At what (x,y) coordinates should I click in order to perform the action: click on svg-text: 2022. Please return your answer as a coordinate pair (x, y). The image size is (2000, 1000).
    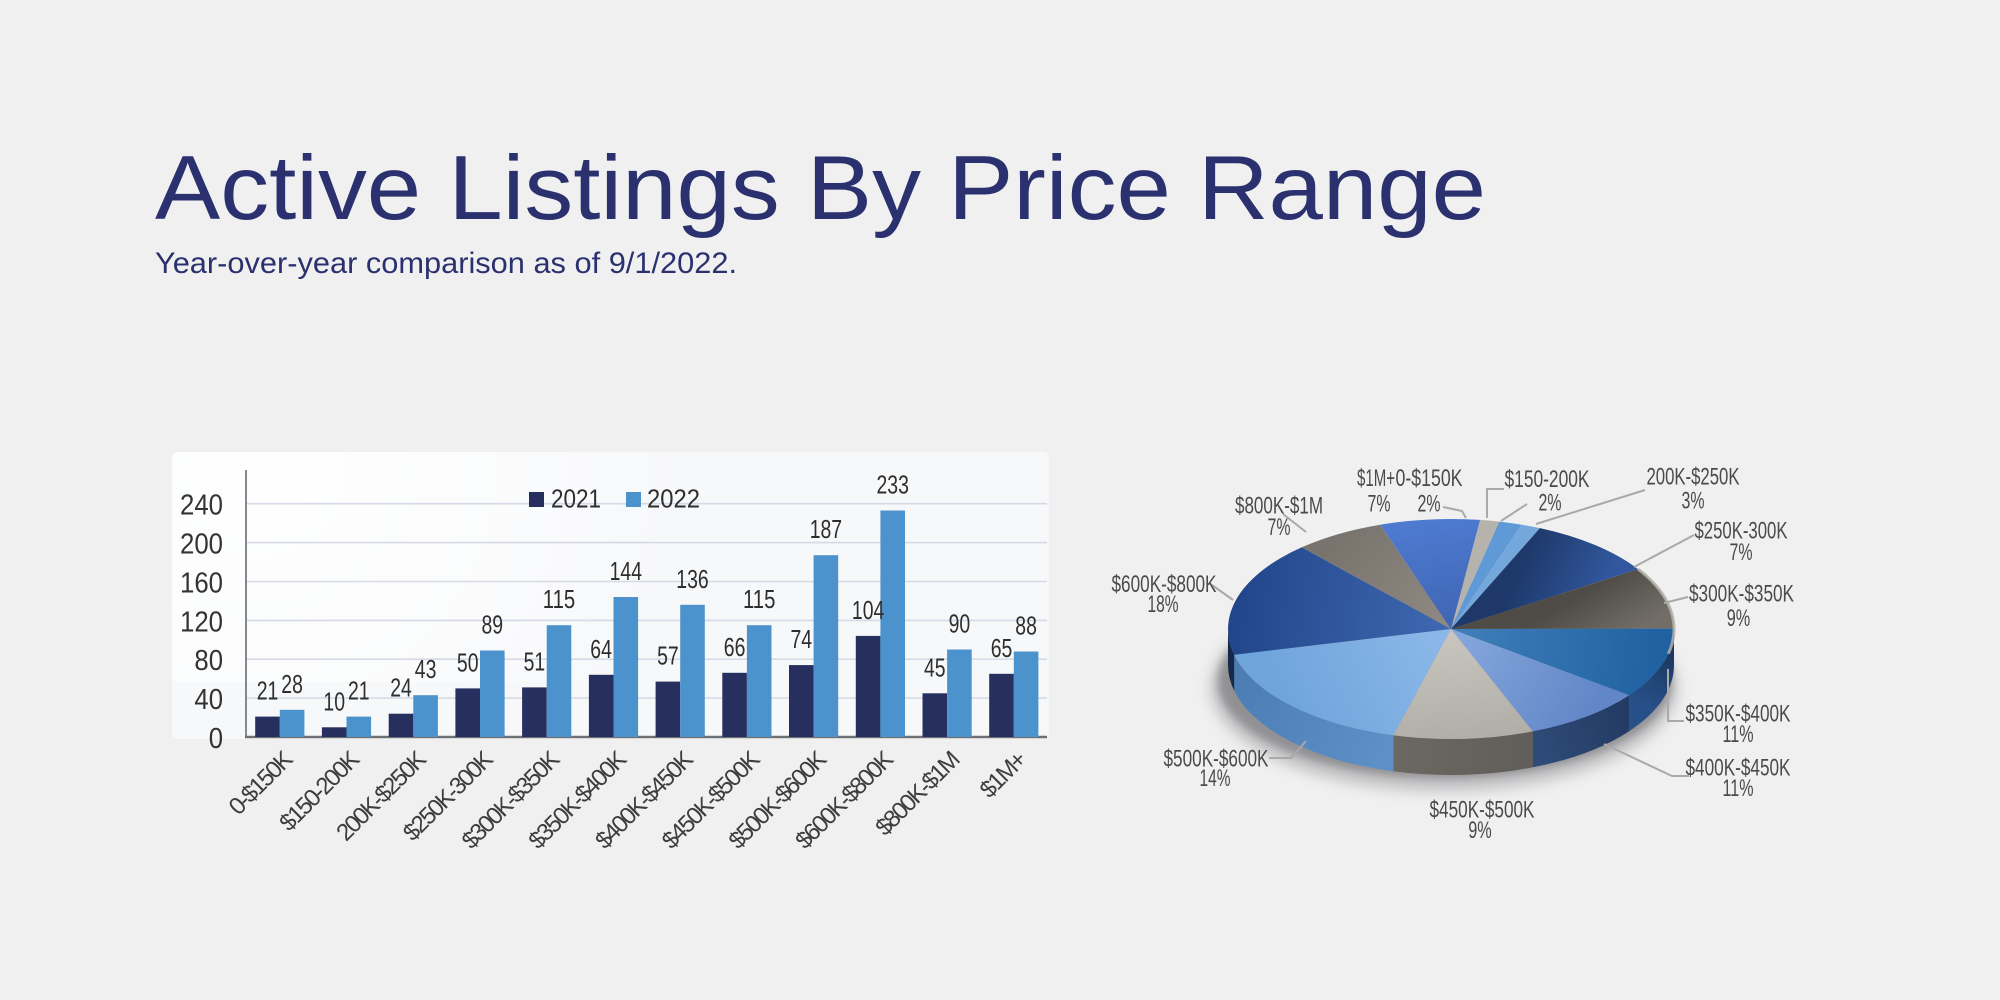
    Looking at the image, I should click on (673, 499).